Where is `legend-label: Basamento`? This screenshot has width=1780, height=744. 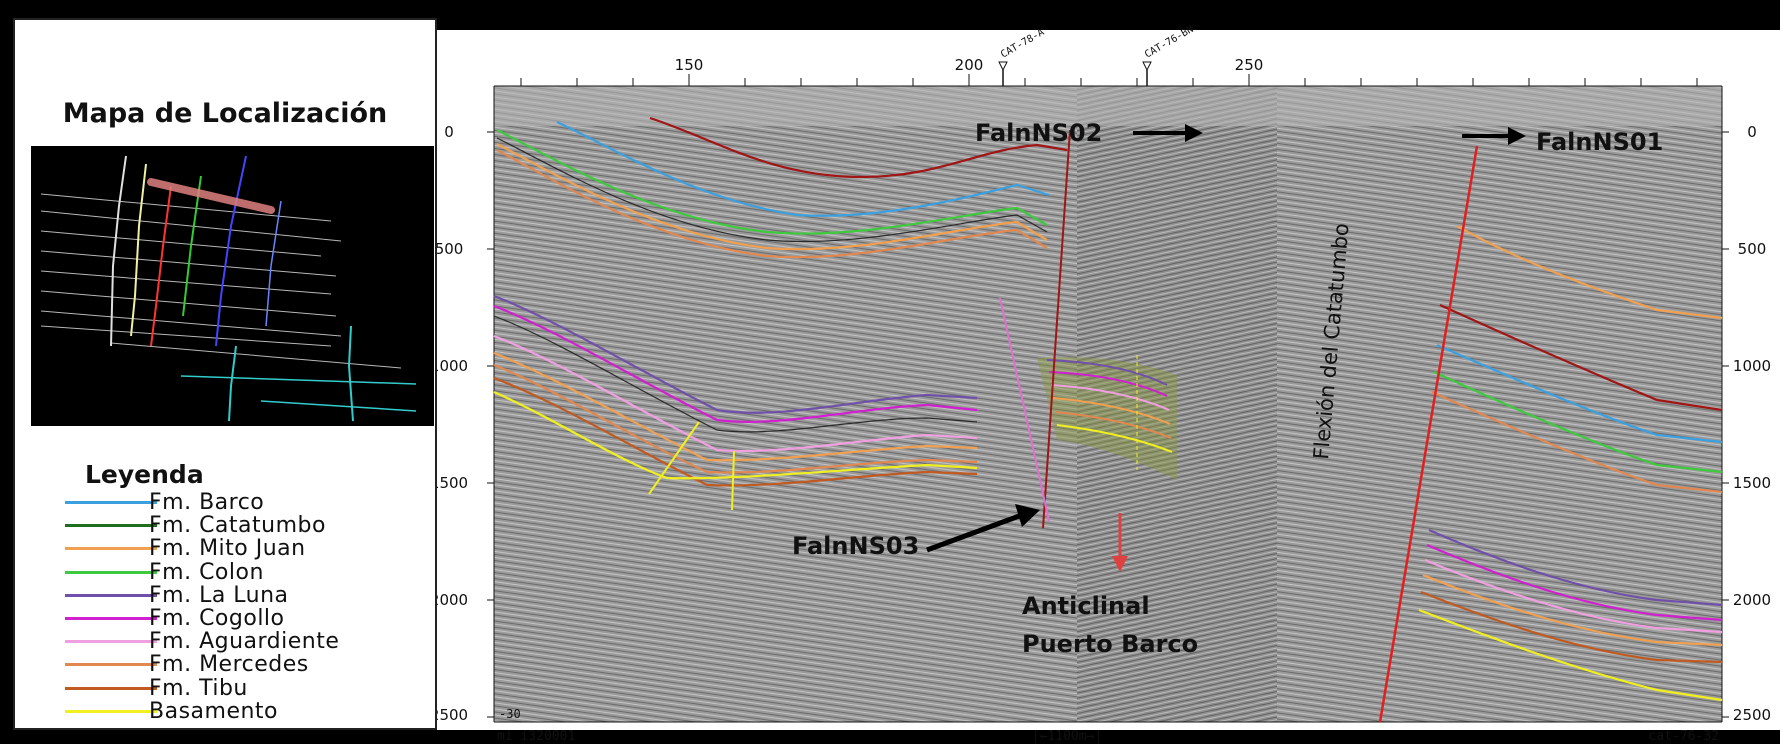 legend-label: Basamento is located at coordinates (214, 711).